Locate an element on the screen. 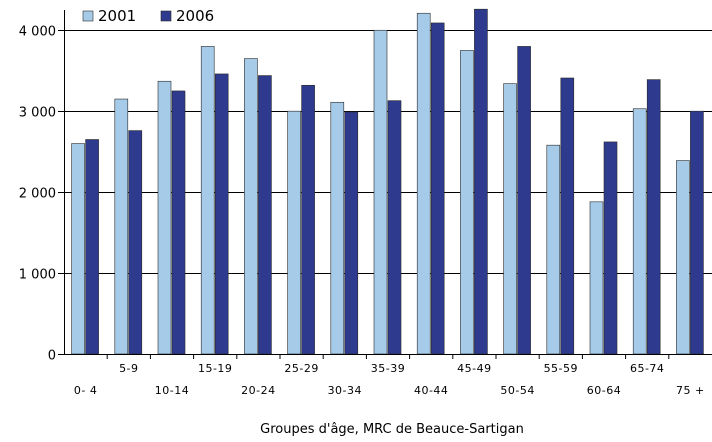  x-tick-label: 15-19 is located at coordinates (215, 368).